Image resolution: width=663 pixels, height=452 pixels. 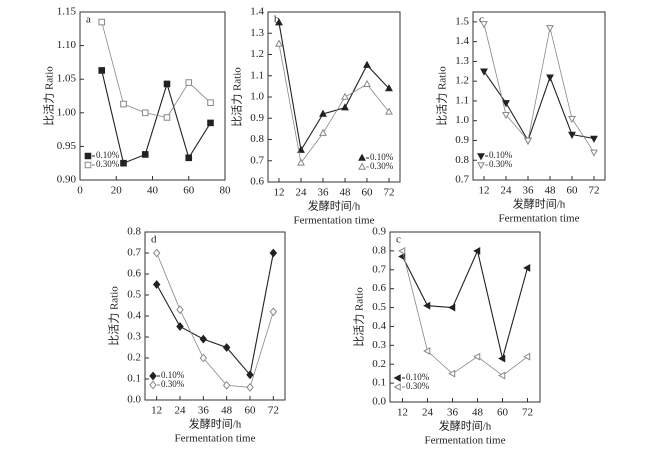 I want to click on panel-label: b, so click(x=277, y=20).